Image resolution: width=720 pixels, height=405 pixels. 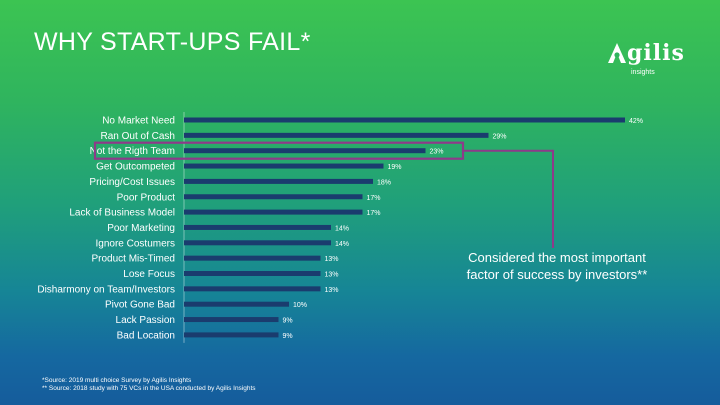 What do you see at coordinates (106, 289) in the screenshot?
I see `category-label: Disharmony on Team/Investors` at bounding box center [106, 289].